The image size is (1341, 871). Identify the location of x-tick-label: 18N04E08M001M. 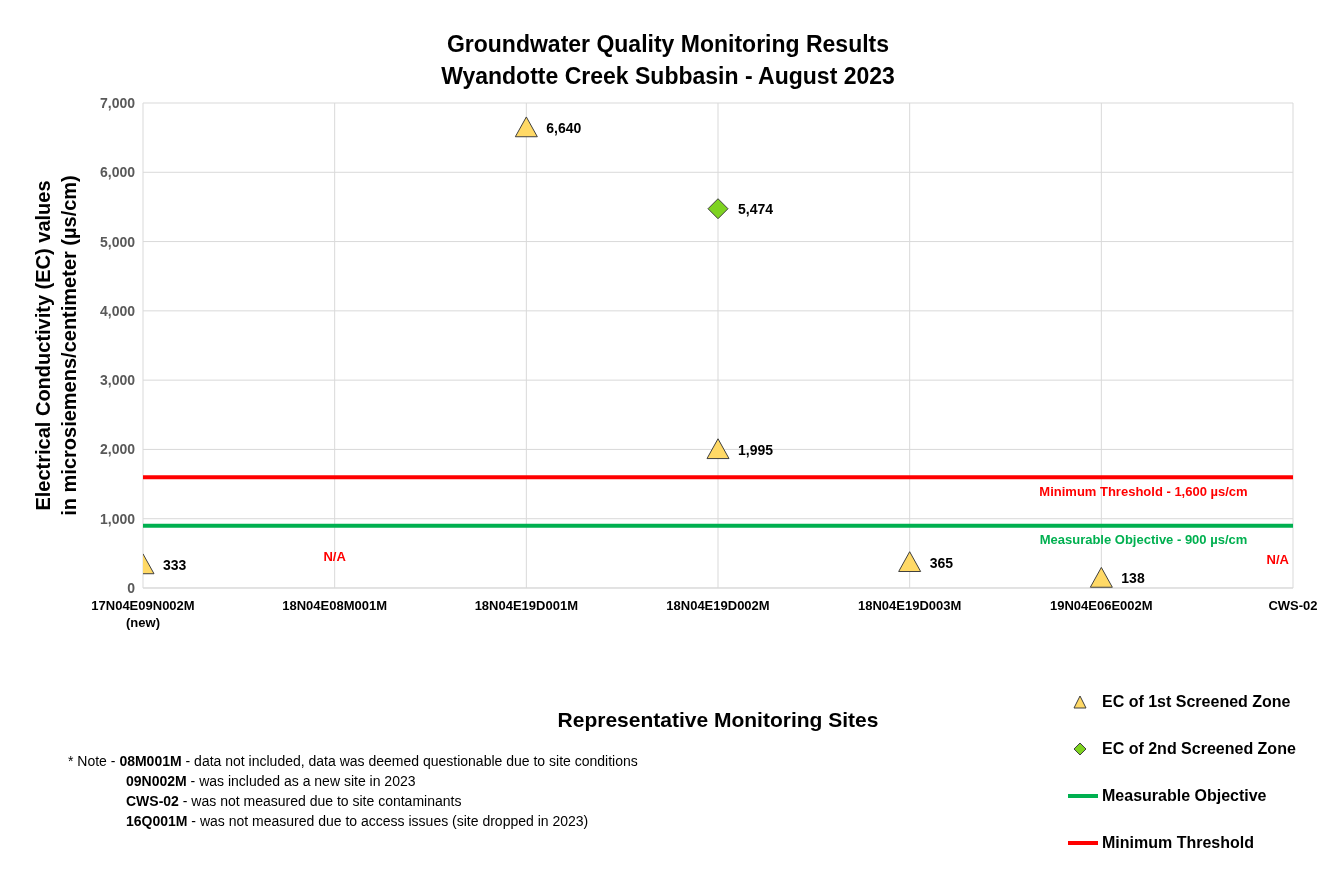
(335, 605).